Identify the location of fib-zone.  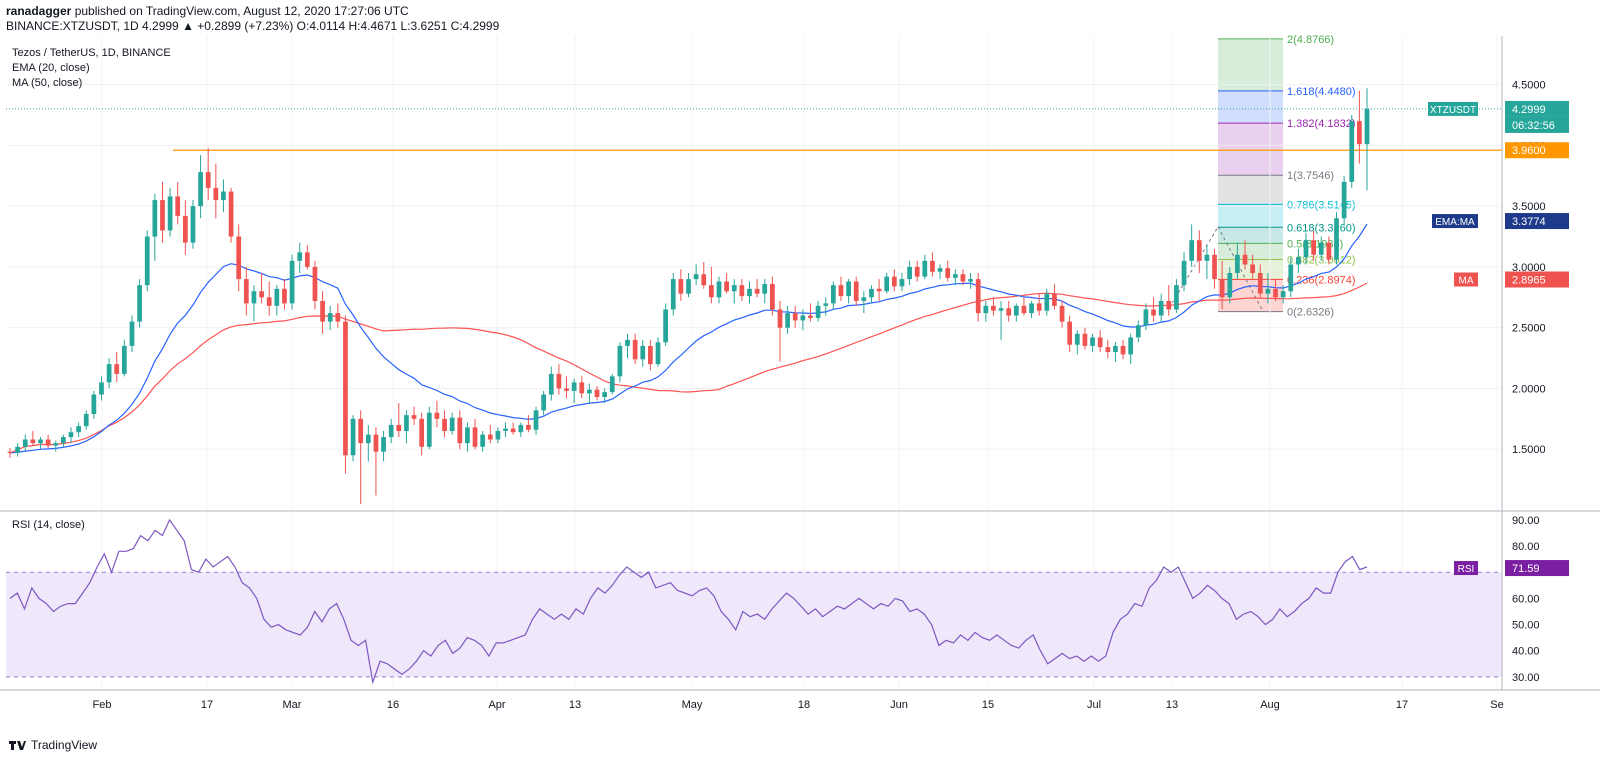
(1250, 216).